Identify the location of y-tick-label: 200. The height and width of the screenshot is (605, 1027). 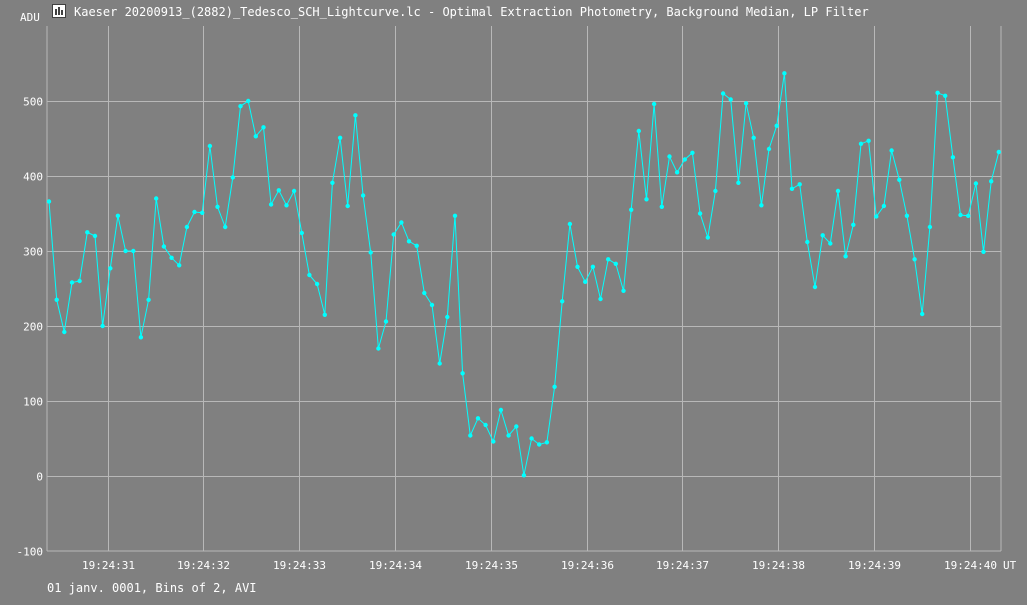
(33, 327).